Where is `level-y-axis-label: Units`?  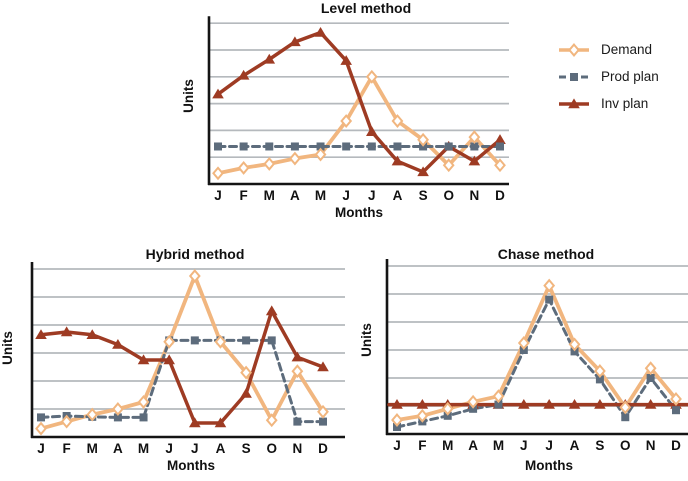
level-y-axis-label: Units is located at coordinates (188, 96).